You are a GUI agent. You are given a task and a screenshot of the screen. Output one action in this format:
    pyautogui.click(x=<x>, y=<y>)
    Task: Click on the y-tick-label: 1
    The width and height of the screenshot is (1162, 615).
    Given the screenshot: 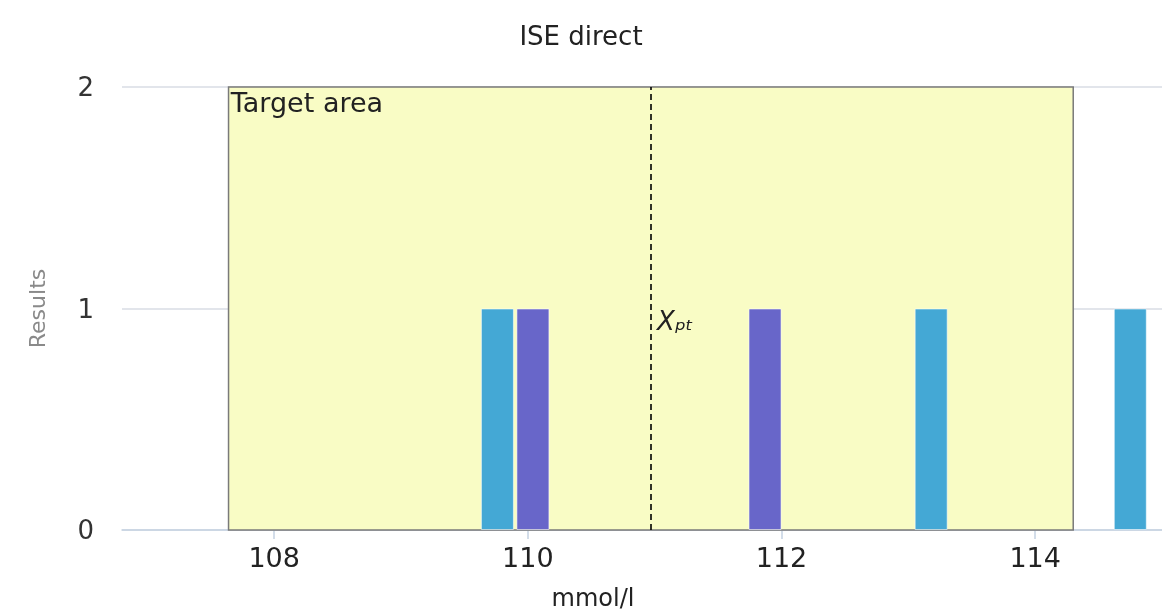 What is the action you would take?
    pyautogui.click(x=85, y=308)
    